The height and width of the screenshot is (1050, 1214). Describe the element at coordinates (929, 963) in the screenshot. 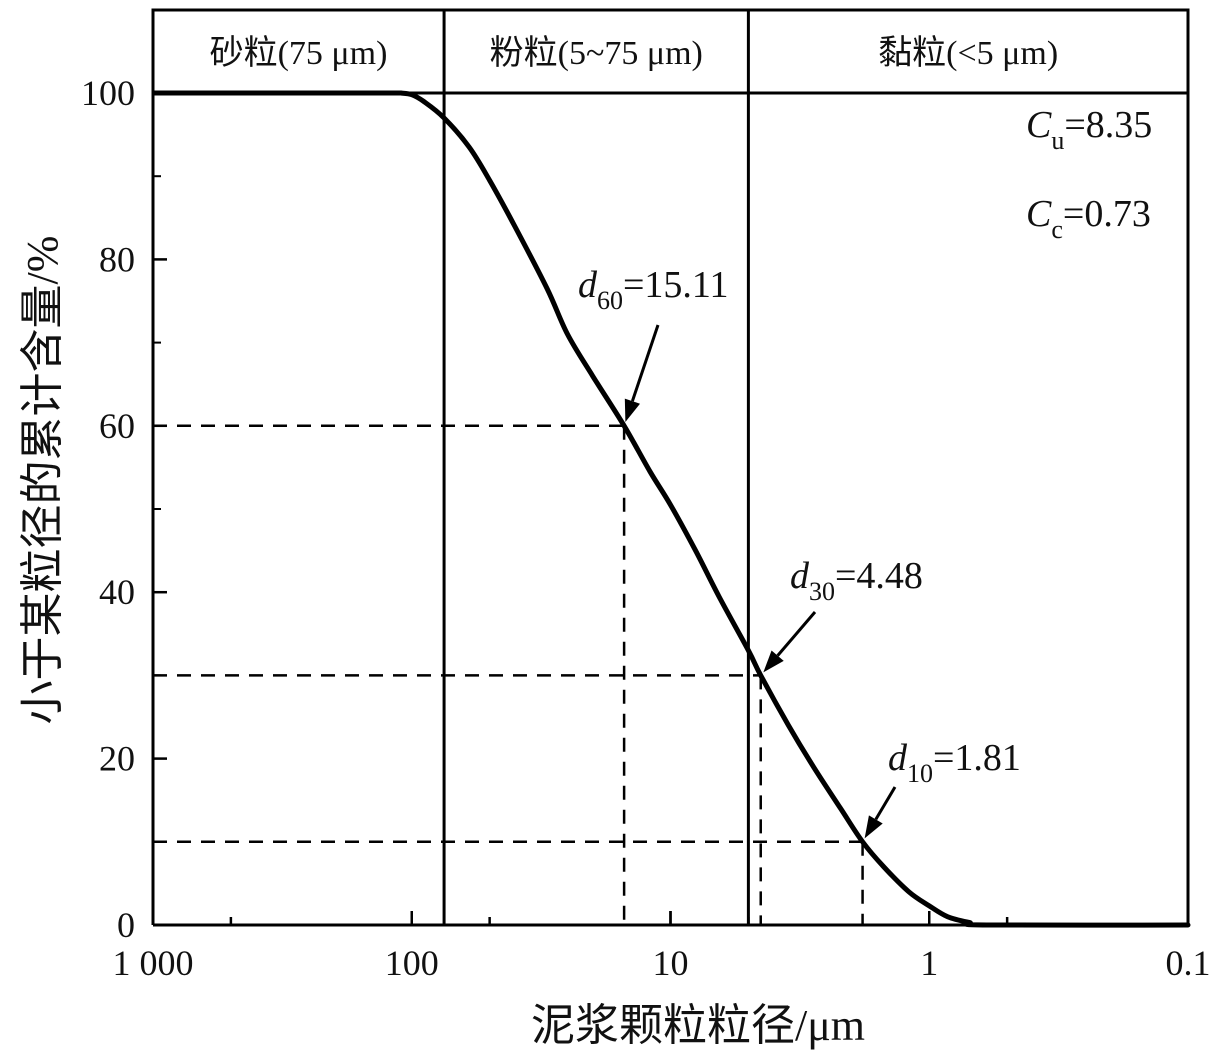

I see `x-tick-label-4: 1` at that location.